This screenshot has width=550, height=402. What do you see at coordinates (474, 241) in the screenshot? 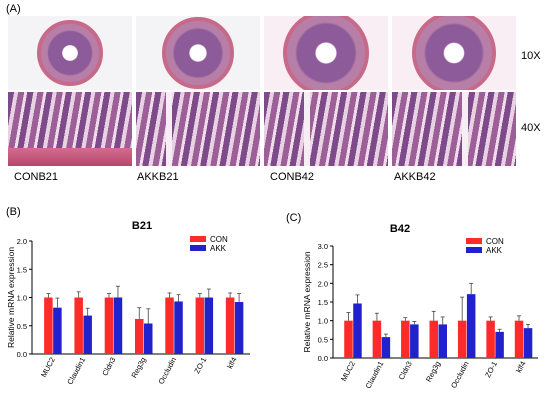
I see `b42-legend-swatch-con` at bounding box center [474, 241].